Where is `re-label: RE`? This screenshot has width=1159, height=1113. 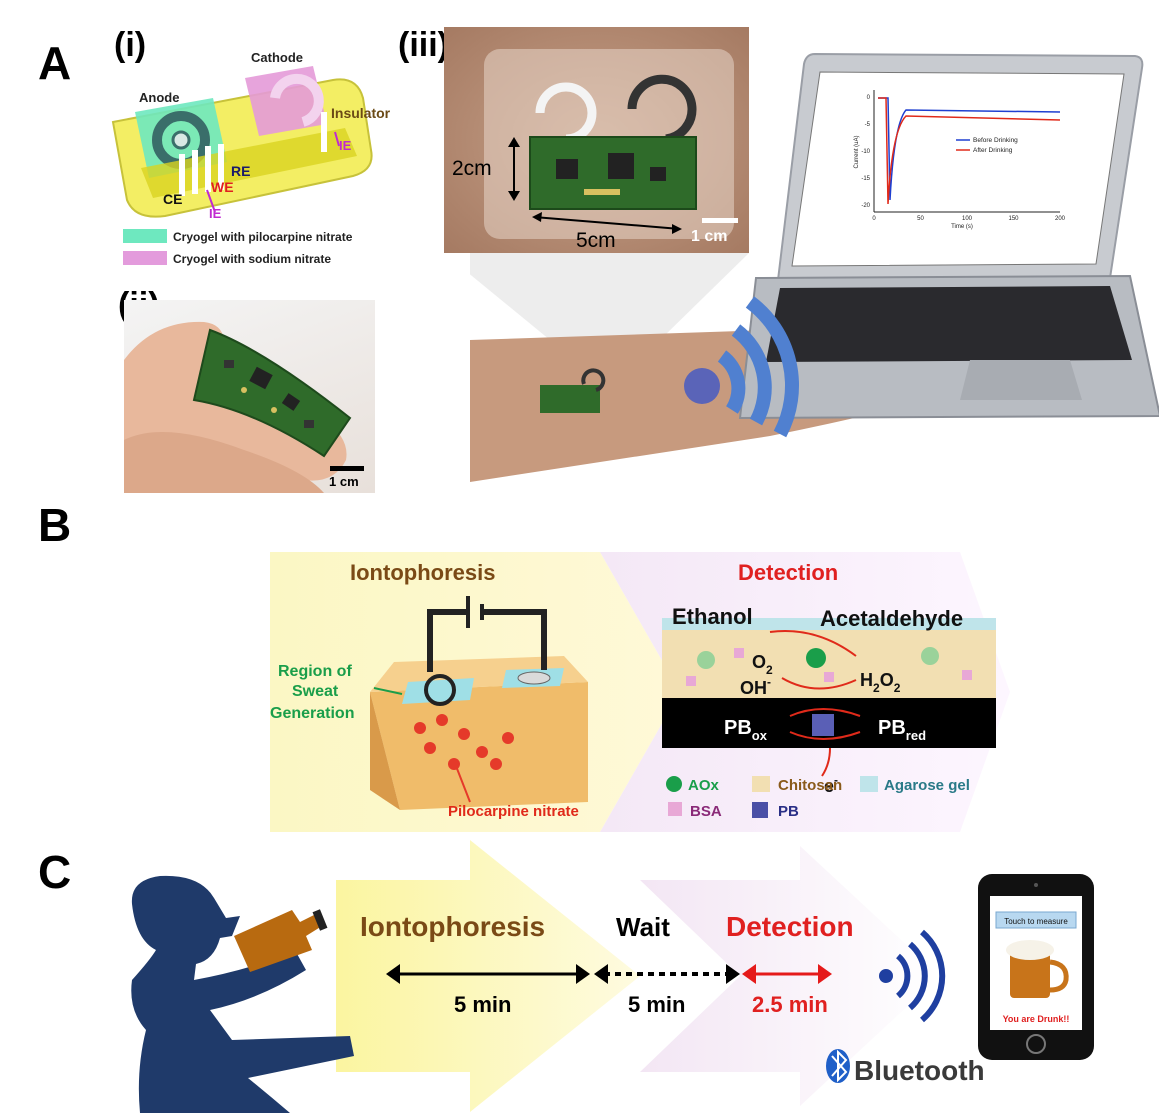 re-label: RE is located at coordinates (240, 171).